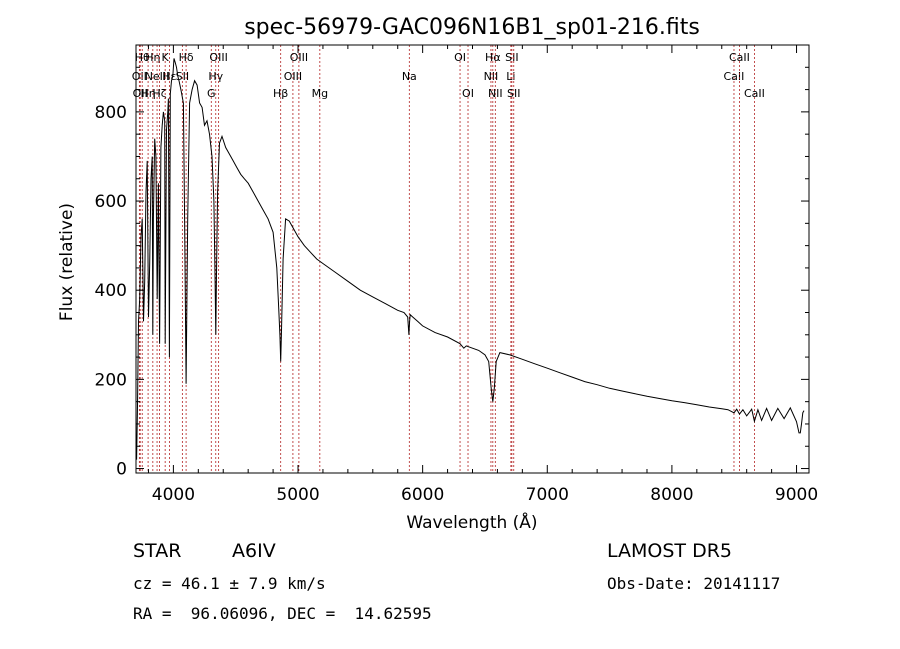  What do you see at coordinates (669, 551) in the screenshot?
I see `survey-name: LAMOST DR5` at bounding box center [669, 551].